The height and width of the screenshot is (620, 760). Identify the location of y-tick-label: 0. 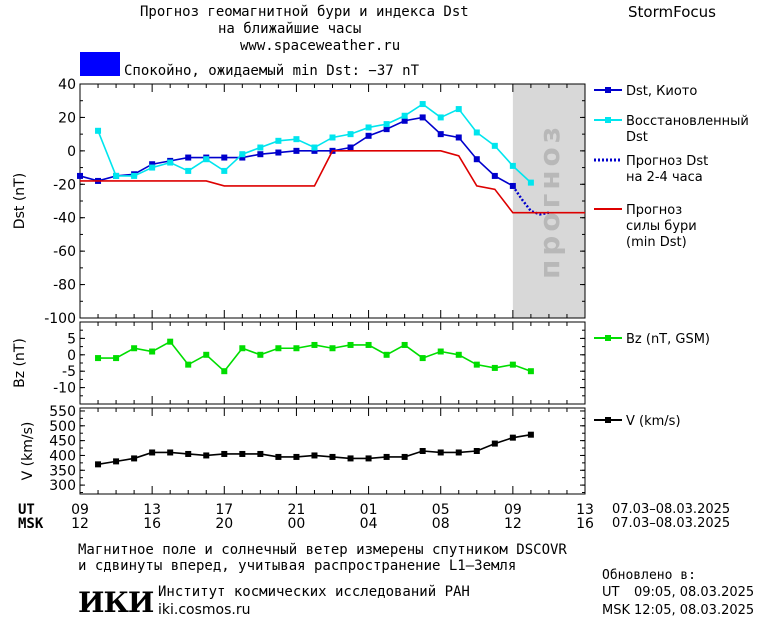
(71, 152).